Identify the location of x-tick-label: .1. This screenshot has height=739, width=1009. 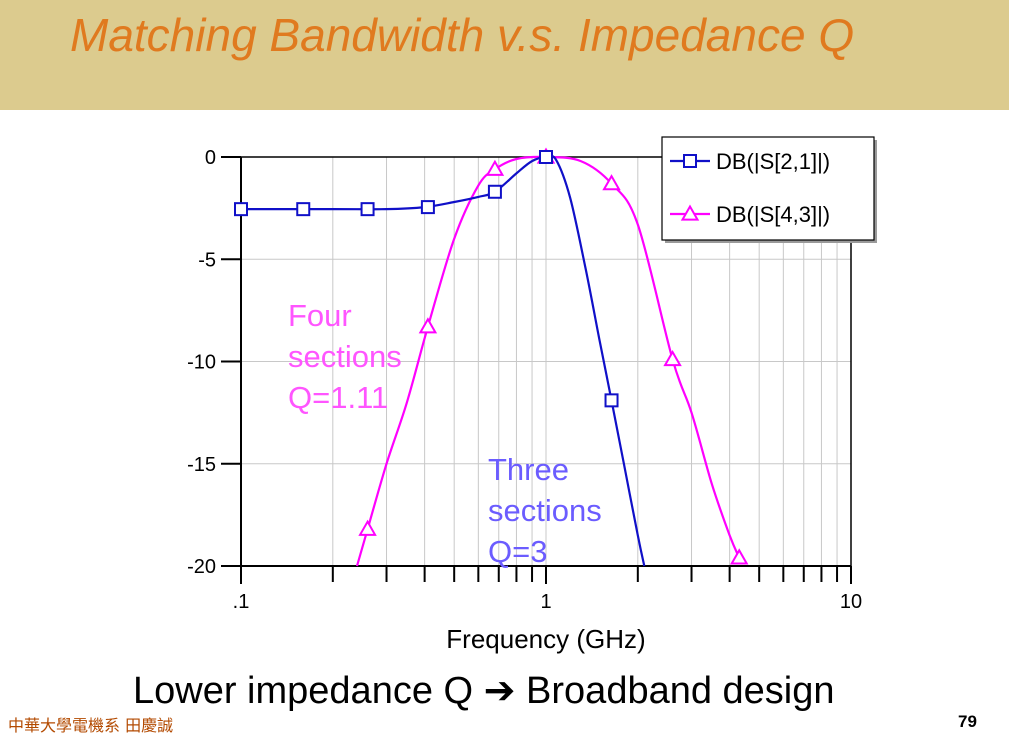
(241, 602).